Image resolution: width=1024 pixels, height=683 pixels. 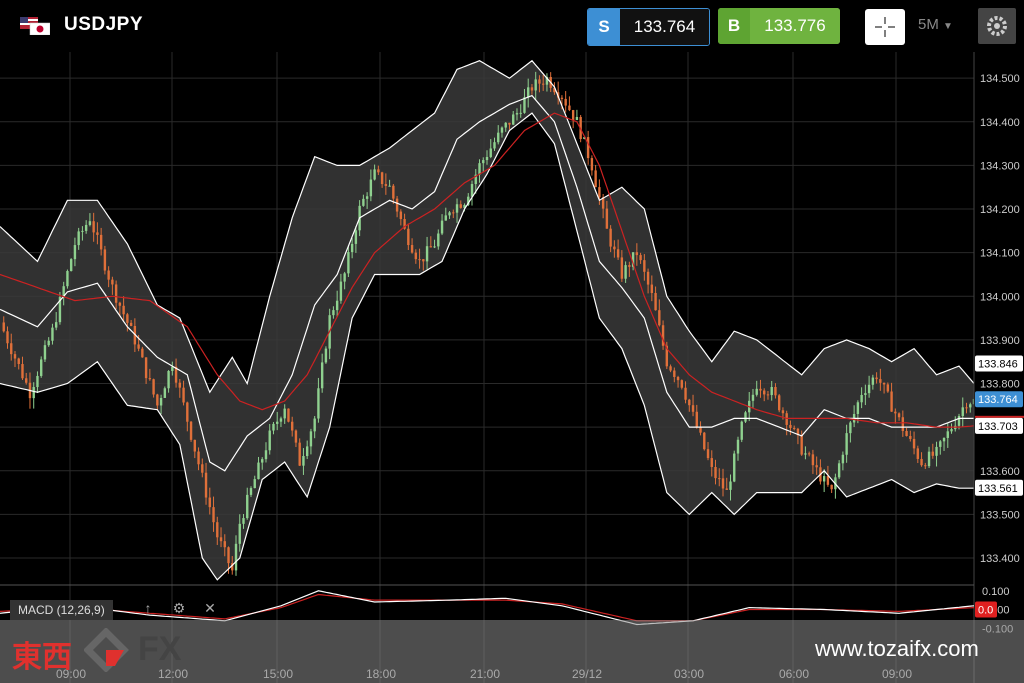 I want to click on sell-button: S 133.764, so click(x=648, y=27).